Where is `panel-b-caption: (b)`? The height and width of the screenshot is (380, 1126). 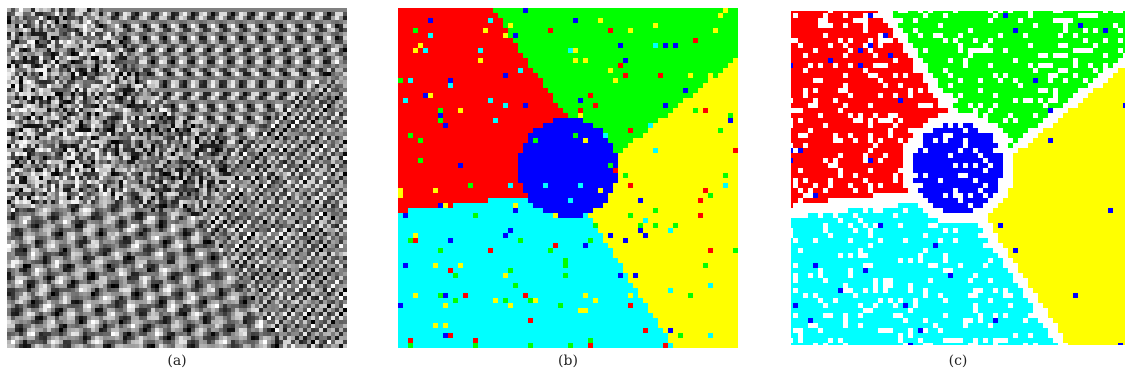
panel-b-caption: (b) is located at coordinates (568, 361).